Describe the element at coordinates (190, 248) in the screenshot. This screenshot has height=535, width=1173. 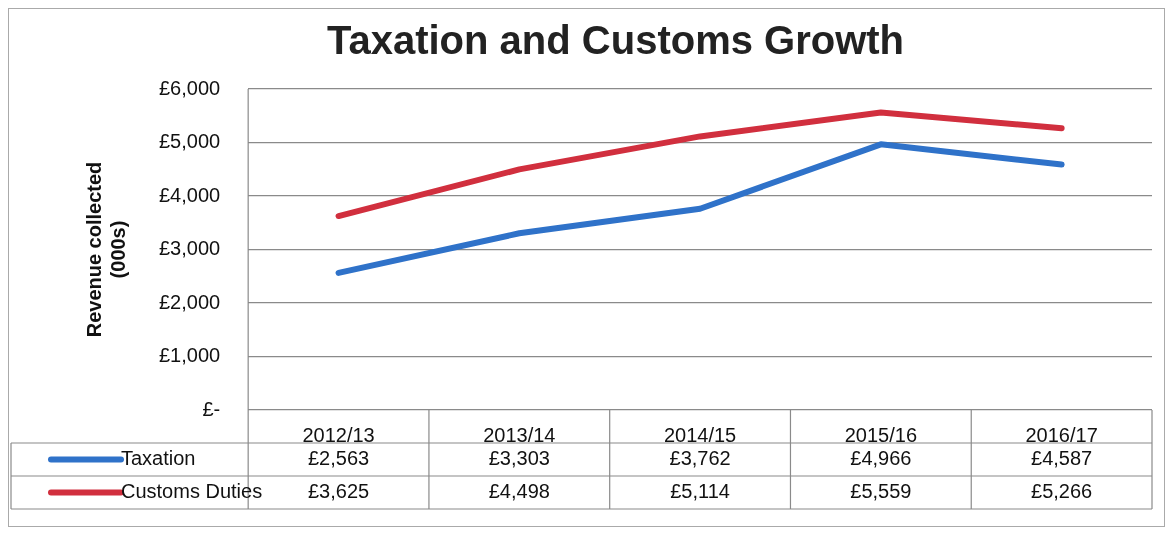
I see `y-tick-label: £3,000` at that location.